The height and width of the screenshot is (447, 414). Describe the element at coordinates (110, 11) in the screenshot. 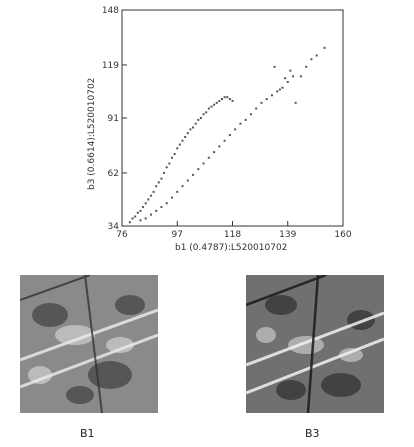

I see `y-tick-label: 148` at that location.